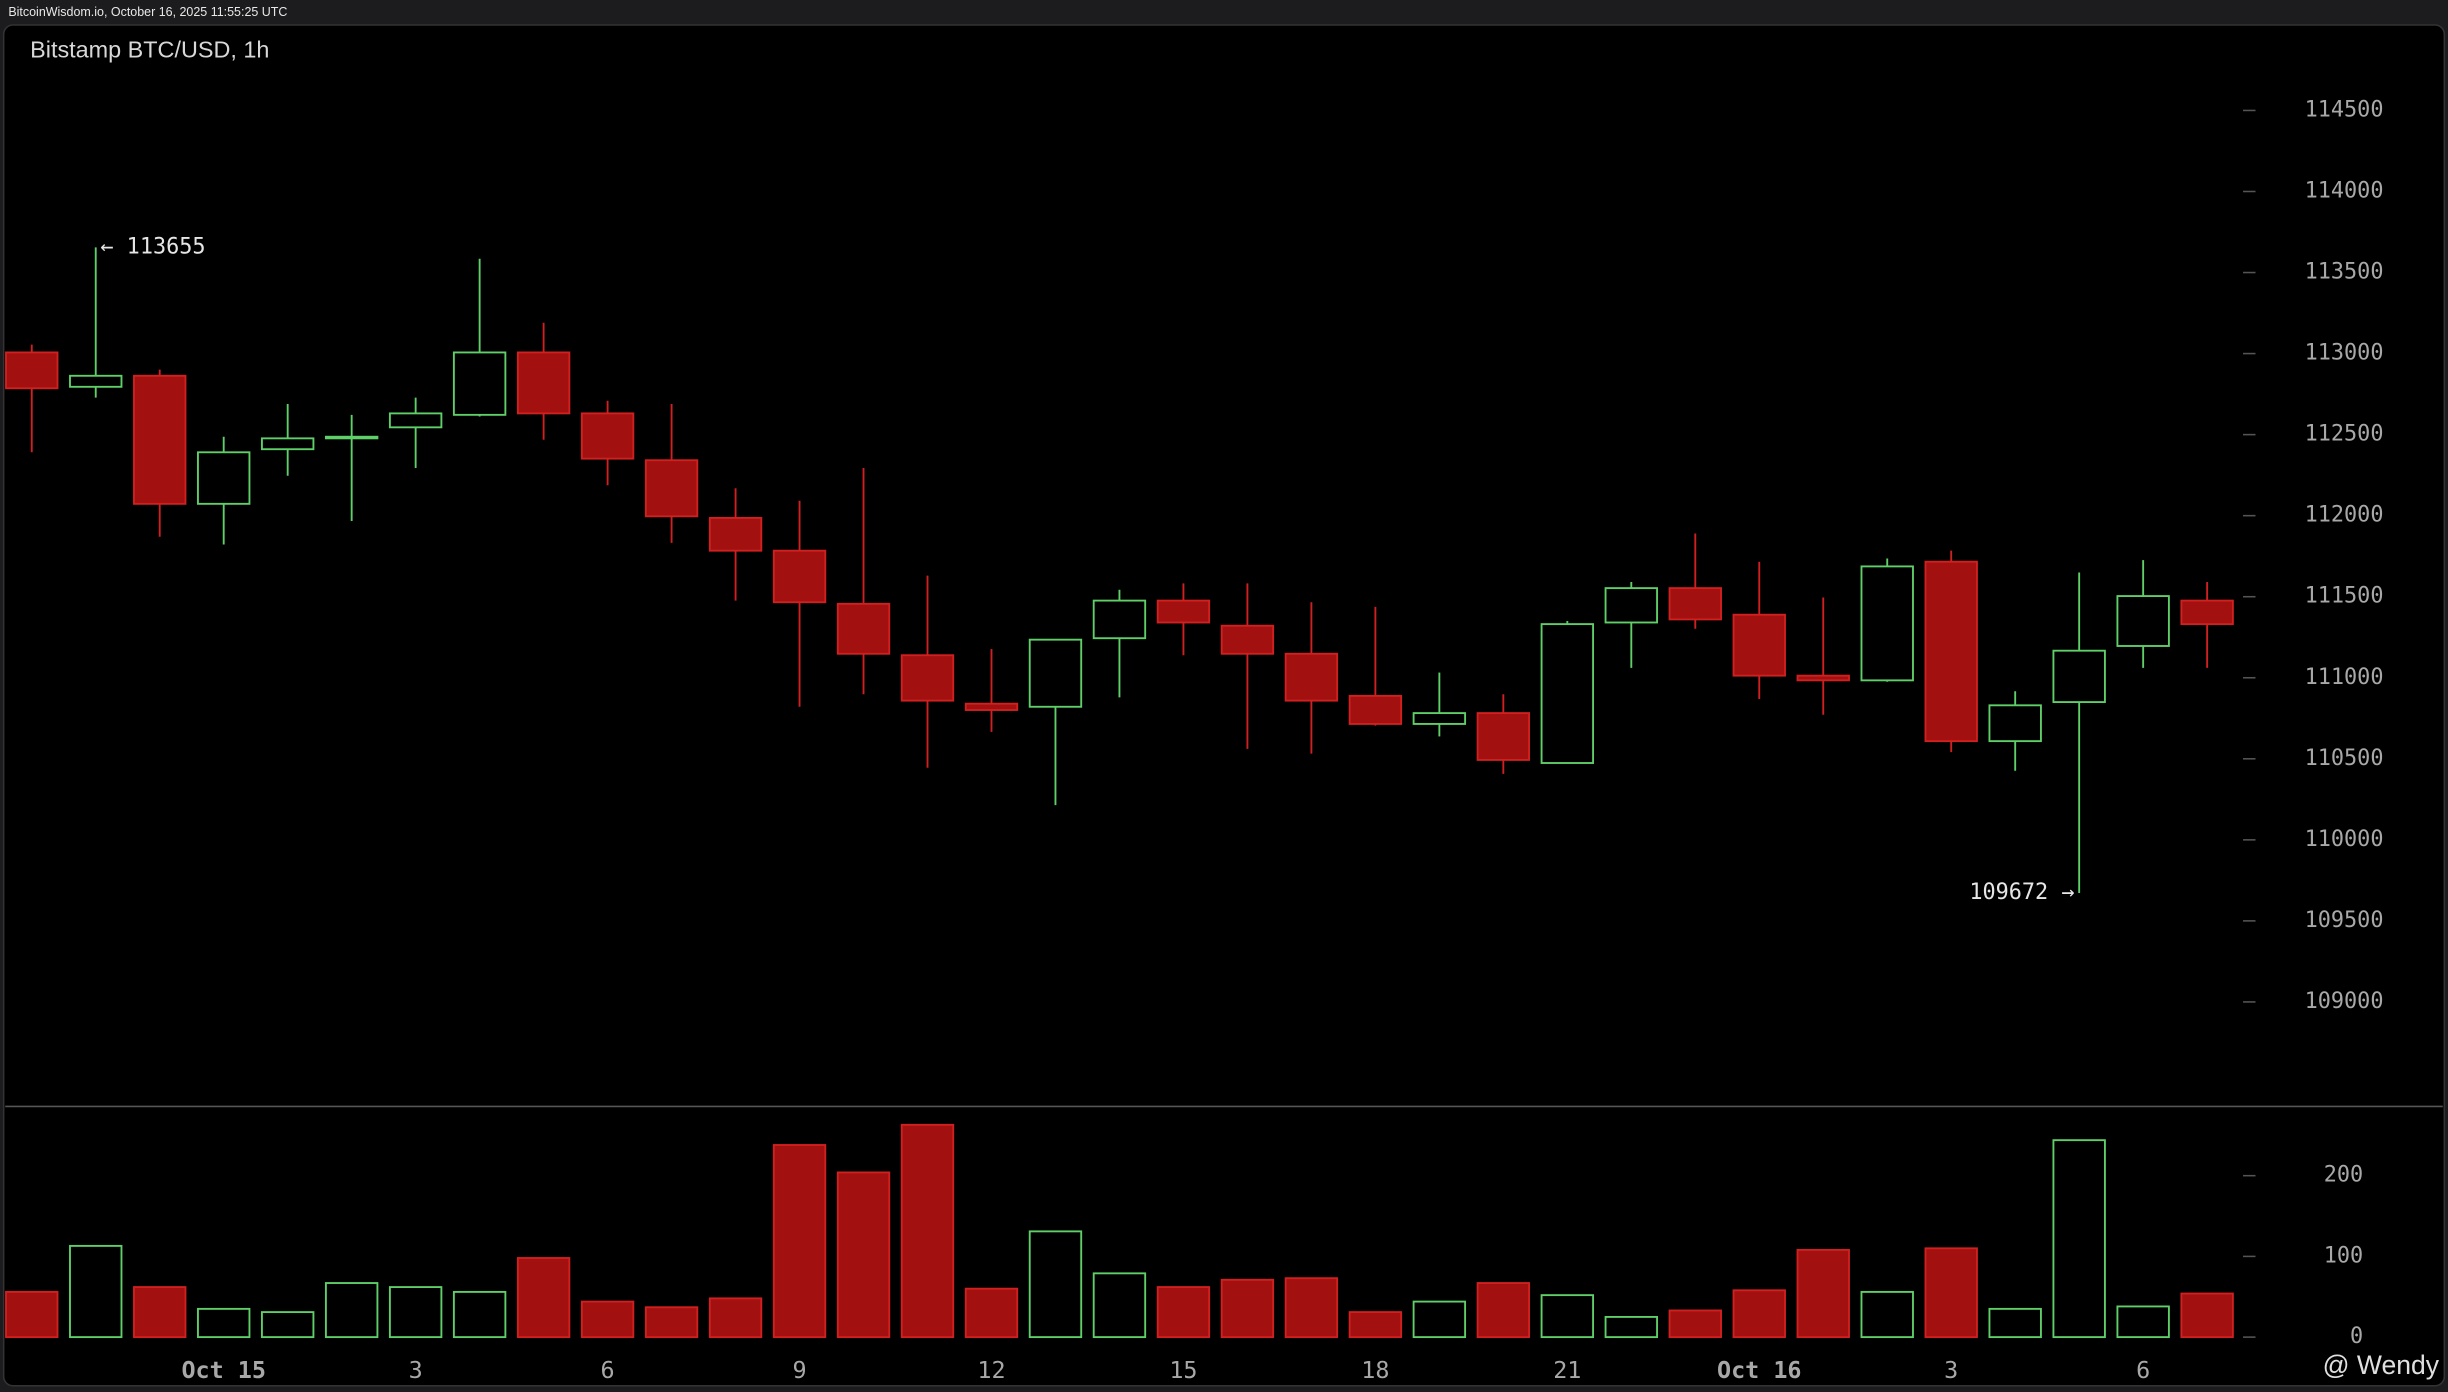 This screenshot has height=1392, width=2448. Describe the element at coordinates (152, 246) in the screenshot. I see `max-annotation: ← 113655` at that location.